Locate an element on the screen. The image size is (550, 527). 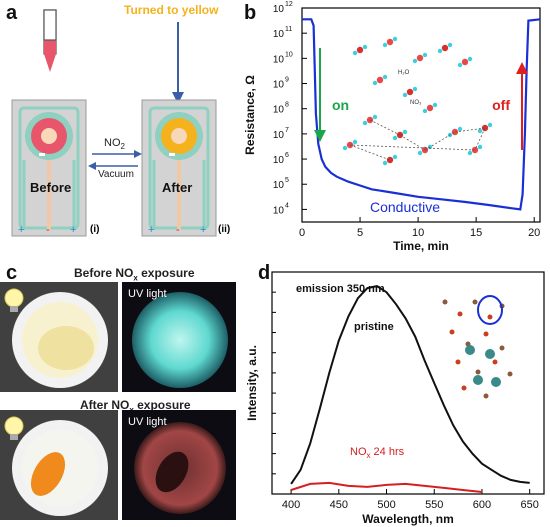
x-tick-label: 550 is located at coordinates (434, 505).